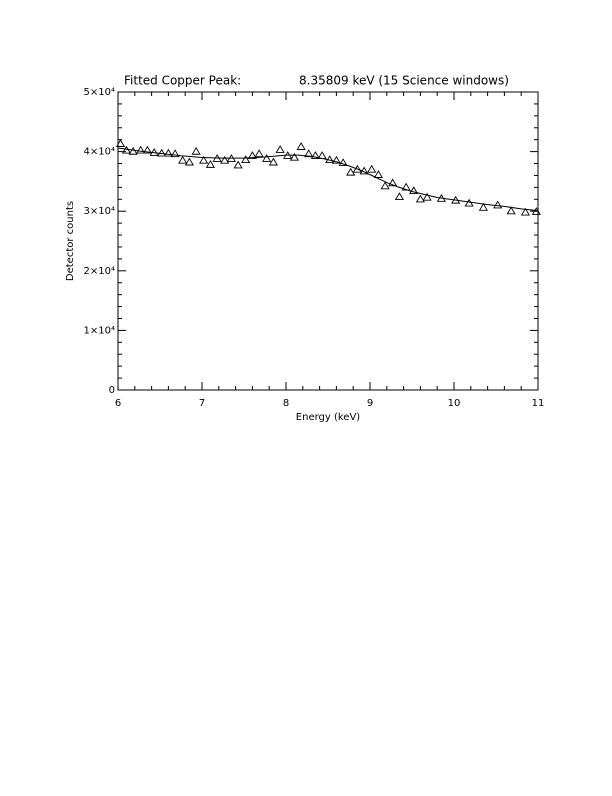 The height and width of the screenshot is (796, 612). What do you see at coordinates (99, 211) in the screenshot?
I see `y-tick-label: 3×10⁴` at bounding box center [99, 211].